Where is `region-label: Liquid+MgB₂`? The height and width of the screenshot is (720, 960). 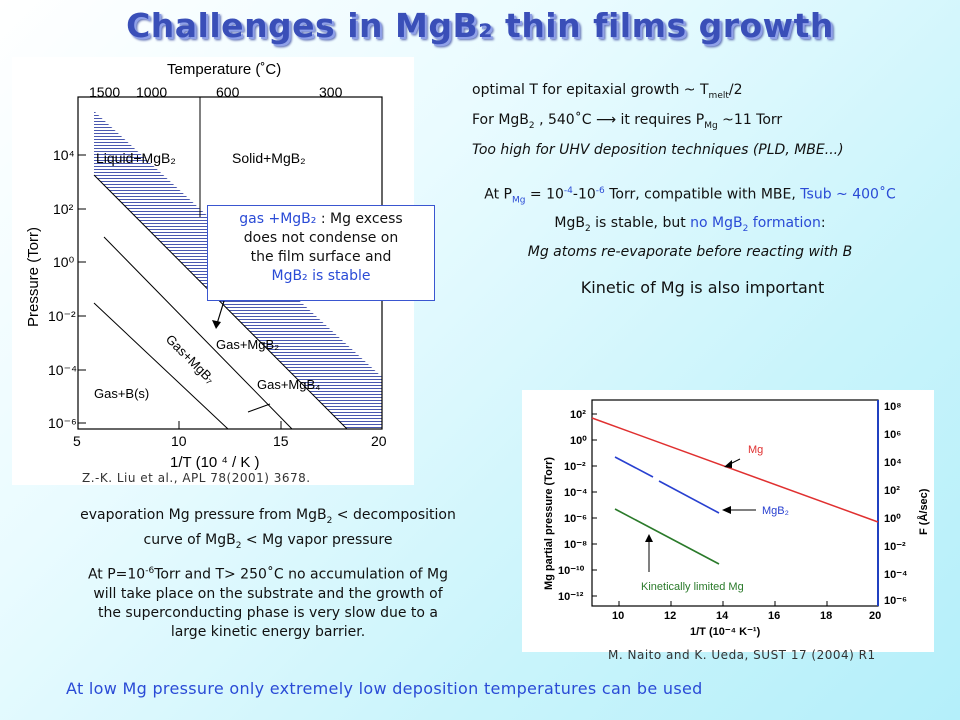 region-label: Liquid+MgB₂ is located at coordinates (136, 158).